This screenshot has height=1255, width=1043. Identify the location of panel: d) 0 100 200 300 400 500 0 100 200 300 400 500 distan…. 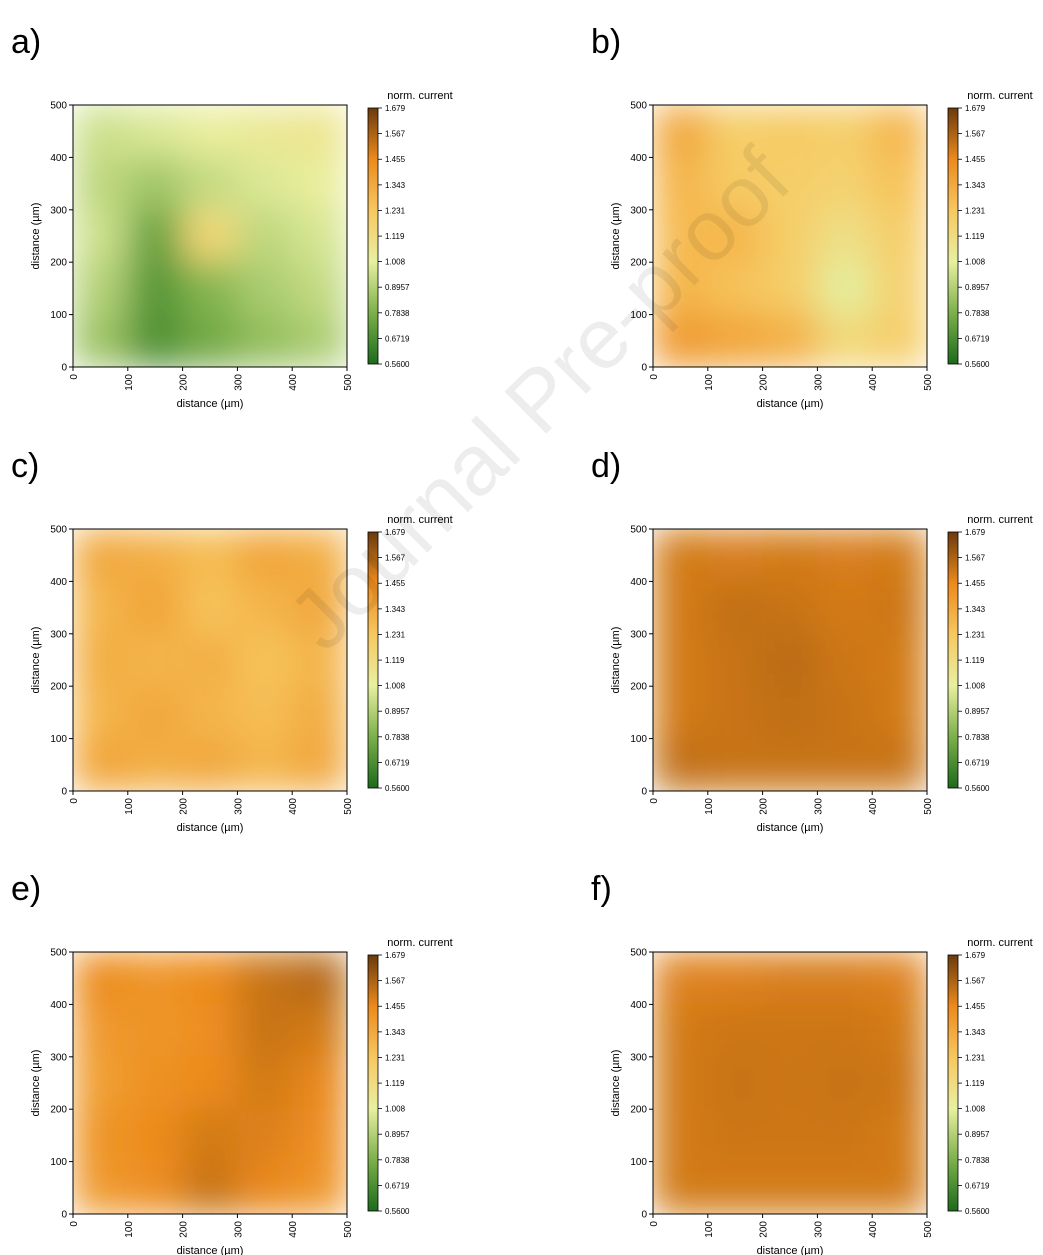
(812, 640).